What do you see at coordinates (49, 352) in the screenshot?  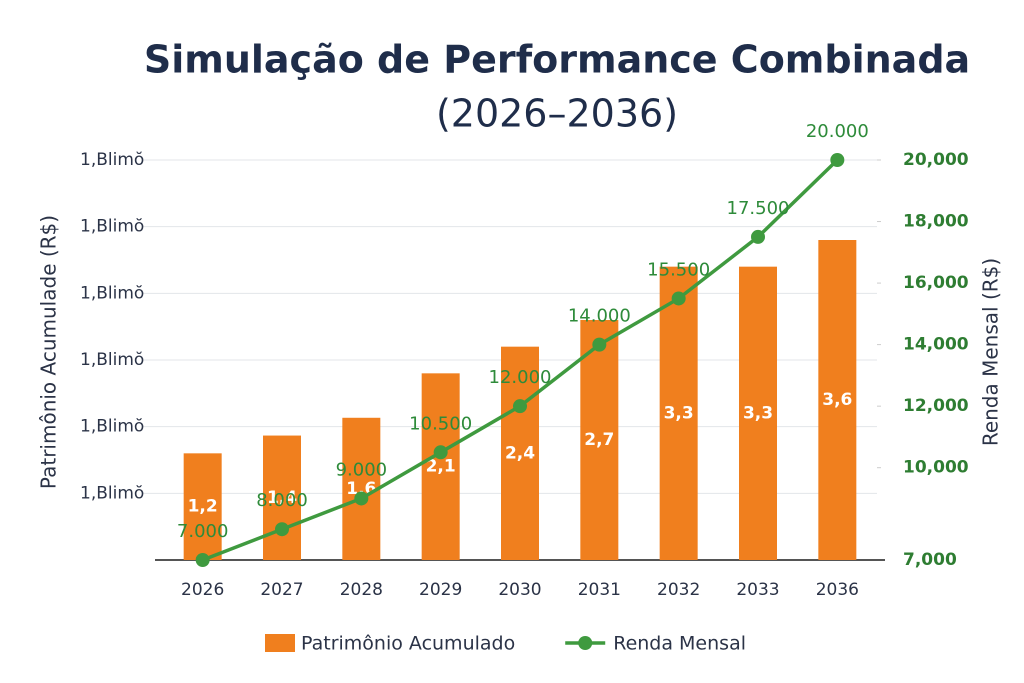 I see `y-axis-title: Patrimônio Acumulade (R$)` at bounding box center [49, 352].